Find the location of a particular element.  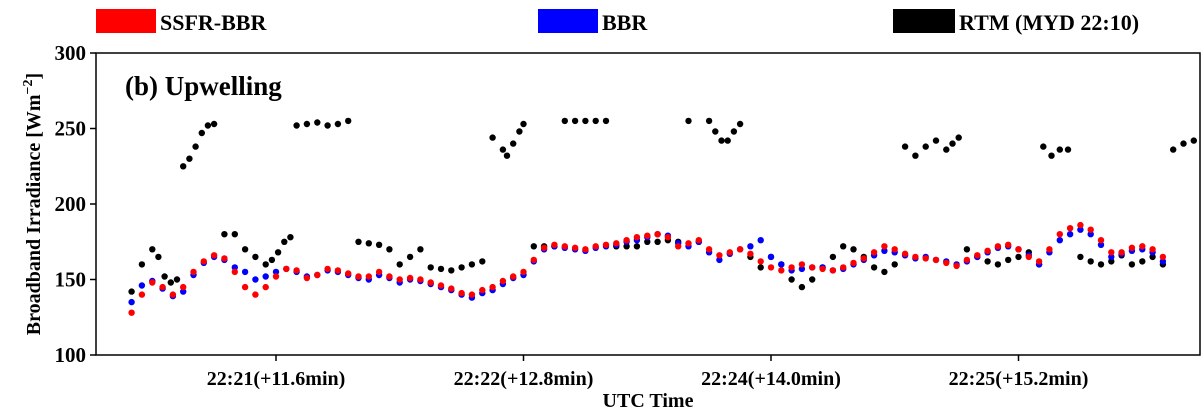

y-tick-label: 250 is located at coordinates (71, 129).